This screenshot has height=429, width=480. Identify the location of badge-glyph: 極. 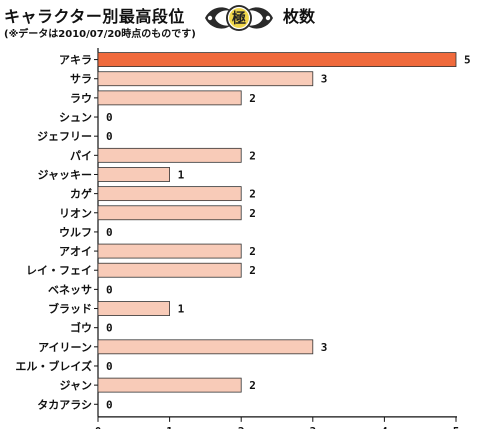
(239, 18).